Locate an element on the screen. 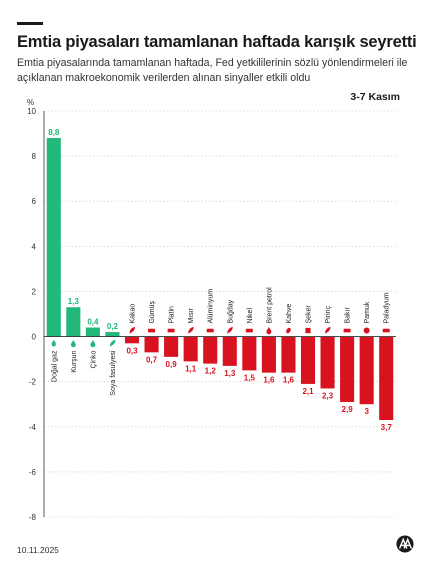  sprout-icon is located at coordinates (112, 343).